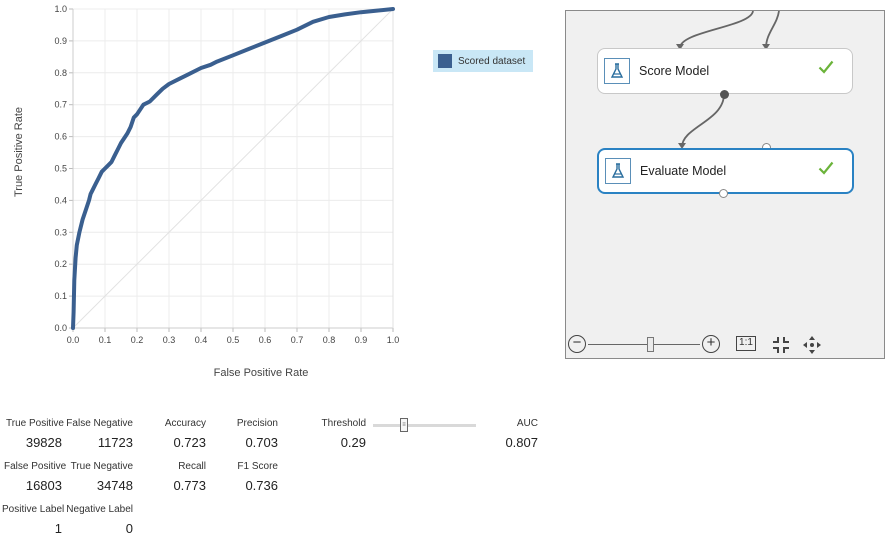  I want to click on metric-label: Positive Label, so click(33, 509).